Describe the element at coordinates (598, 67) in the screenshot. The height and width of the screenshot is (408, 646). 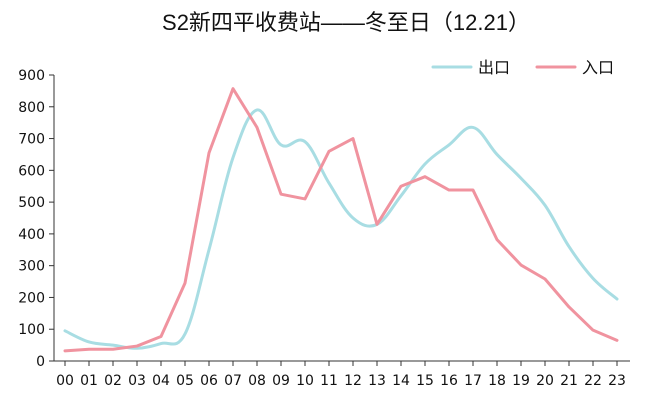
I see `legend-label-1: 入口` at that location.